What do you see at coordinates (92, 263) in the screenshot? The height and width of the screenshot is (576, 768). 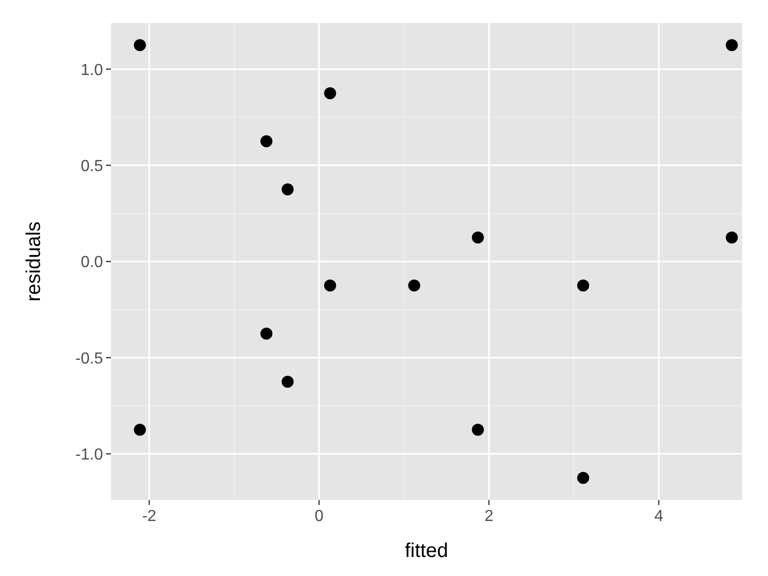 I see `y-tick-label: 0.0` at bounding box center [92, 263].